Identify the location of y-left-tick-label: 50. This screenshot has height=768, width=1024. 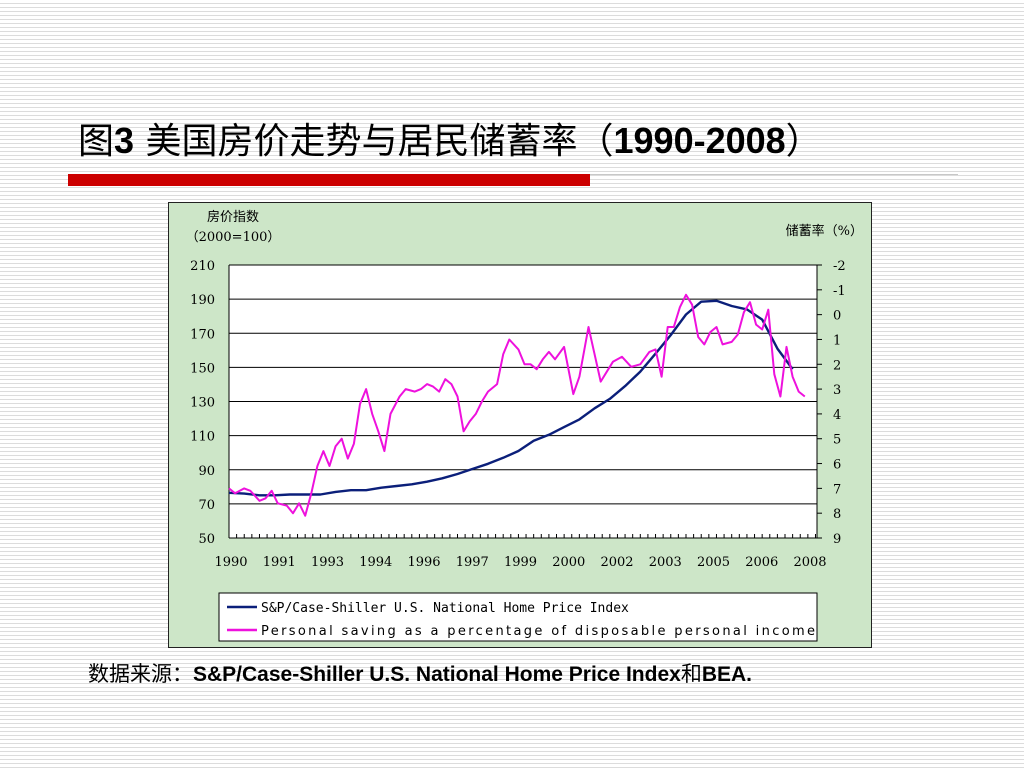
(206, 539).